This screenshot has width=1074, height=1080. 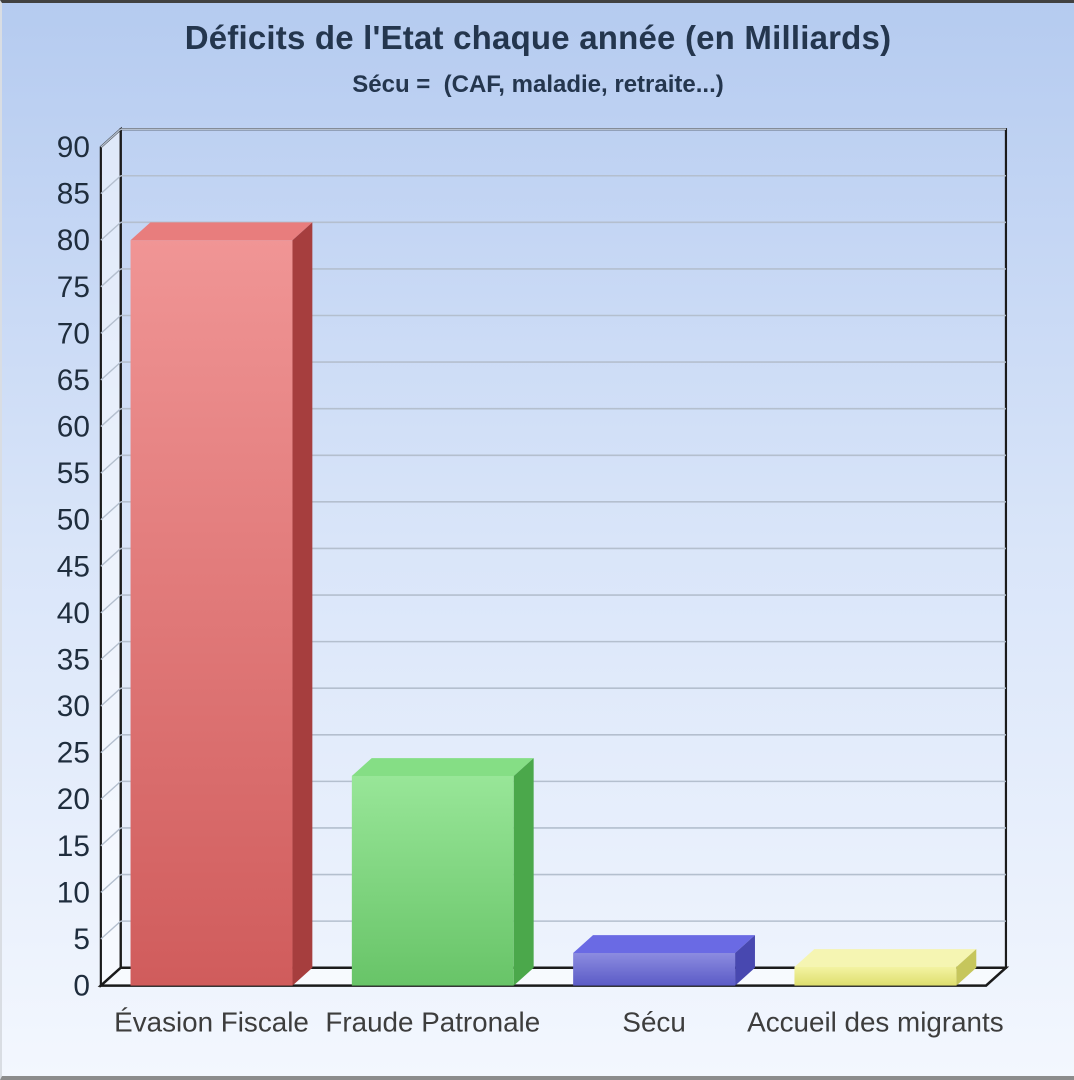 I want to click on y-tick-label: 20, so click(x=73, y=799).